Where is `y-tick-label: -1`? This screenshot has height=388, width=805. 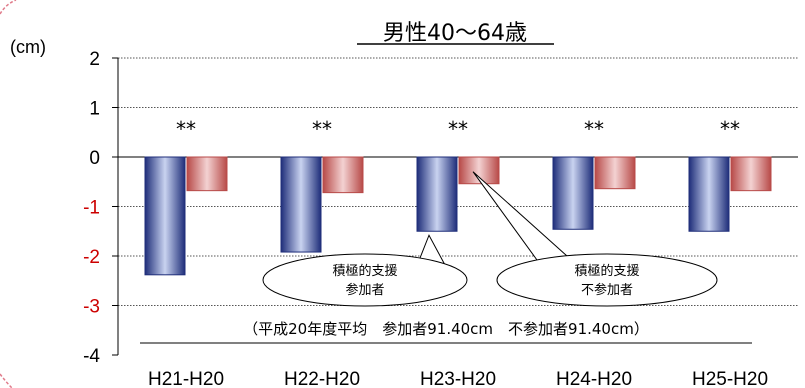
y-tick-label: -1 is located at coordinates (91, 208).